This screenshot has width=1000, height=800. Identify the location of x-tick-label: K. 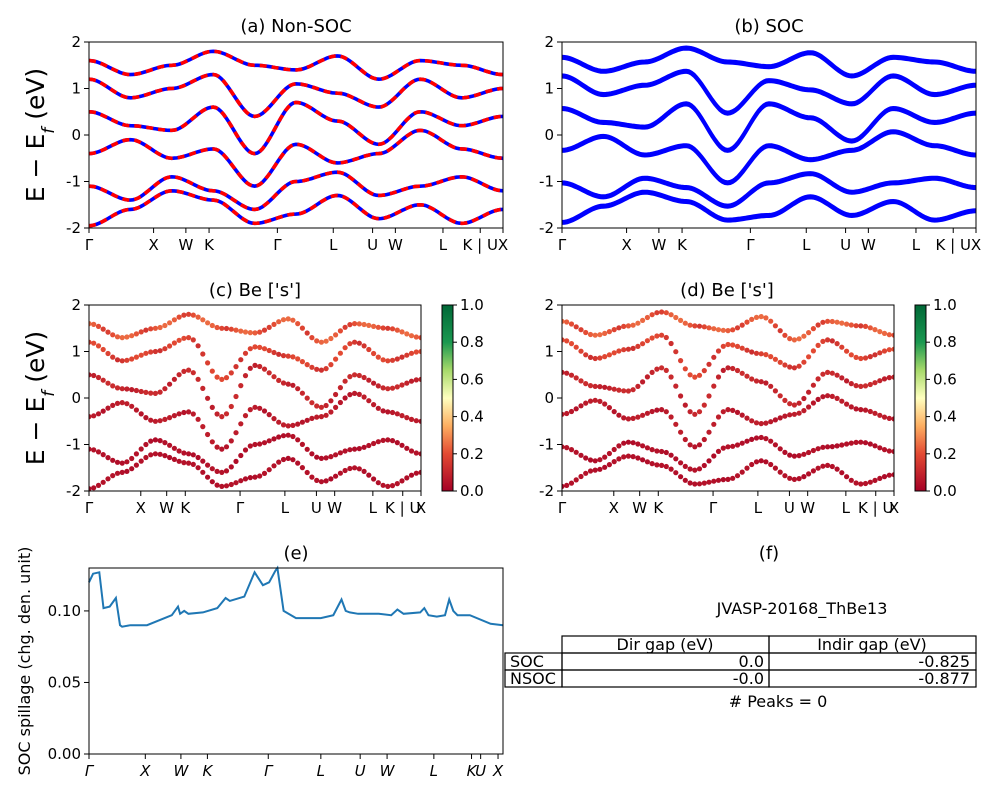
(209, 245).